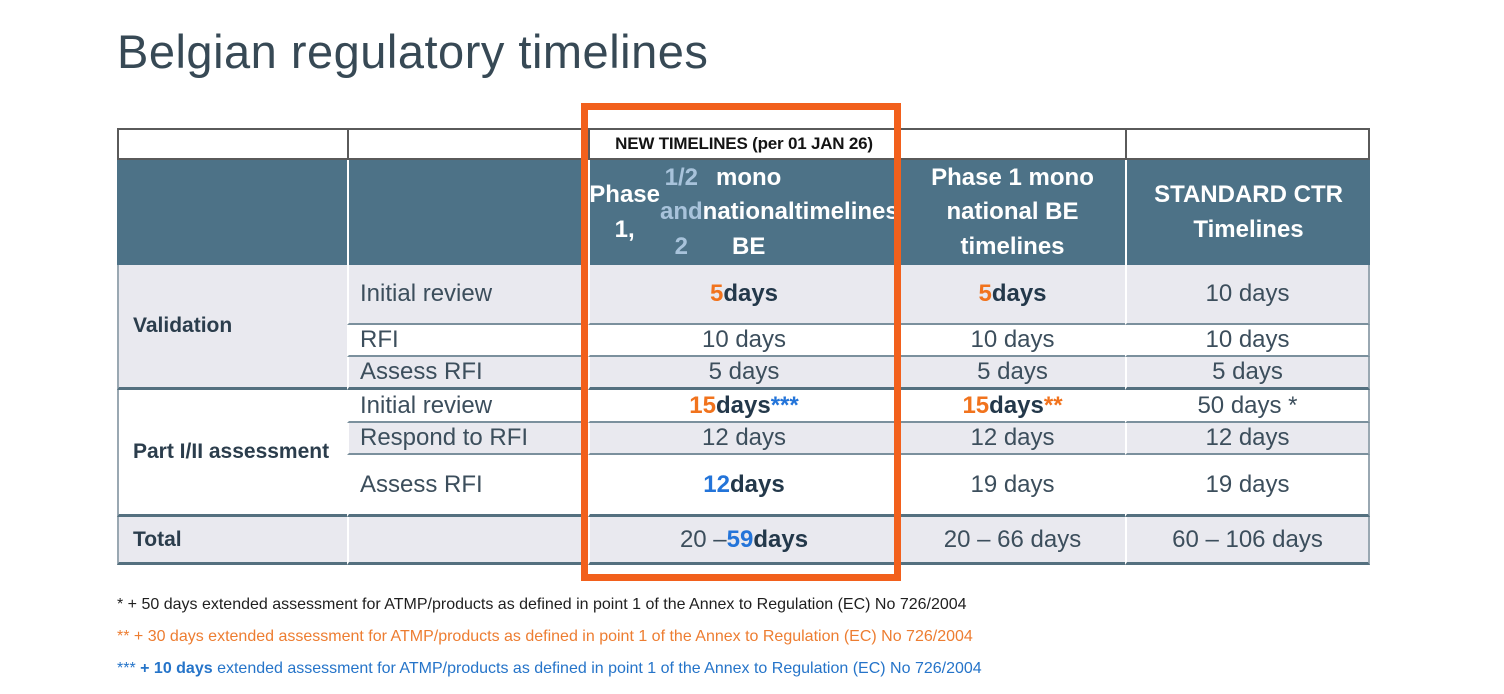 The width and height of the screenshot is (1504, 694). I want to click on row-label-assess-rfi-2: Assess RFI, so click(467, 486).